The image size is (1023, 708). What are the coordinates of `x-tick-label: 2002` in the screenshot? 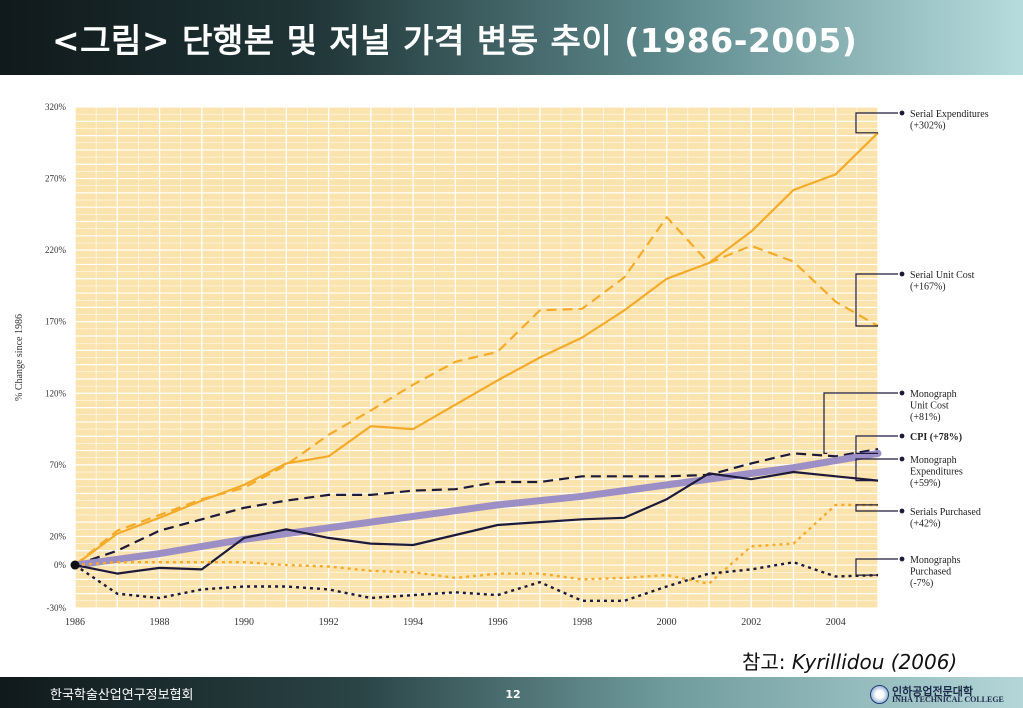 It's located at (751, 622).